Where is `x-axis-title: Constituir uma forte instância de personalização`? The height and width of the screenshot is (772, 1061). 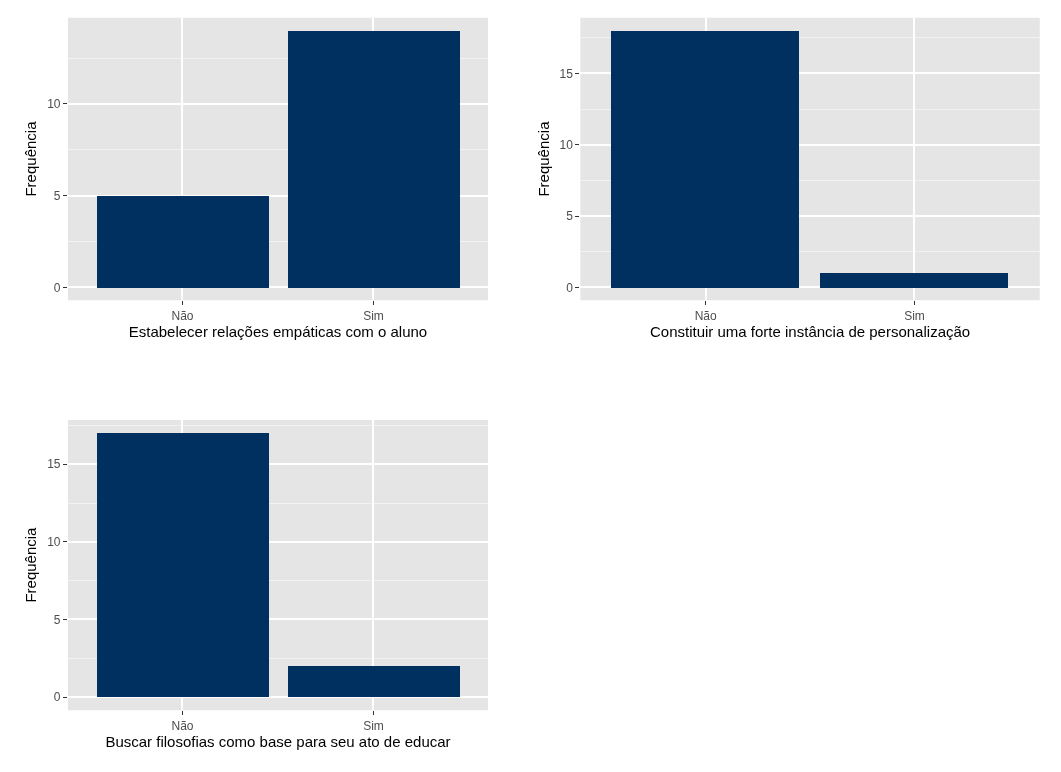
x-axis-title: Constituir uma forte instância de personalização is located at coordinates (810, 331).